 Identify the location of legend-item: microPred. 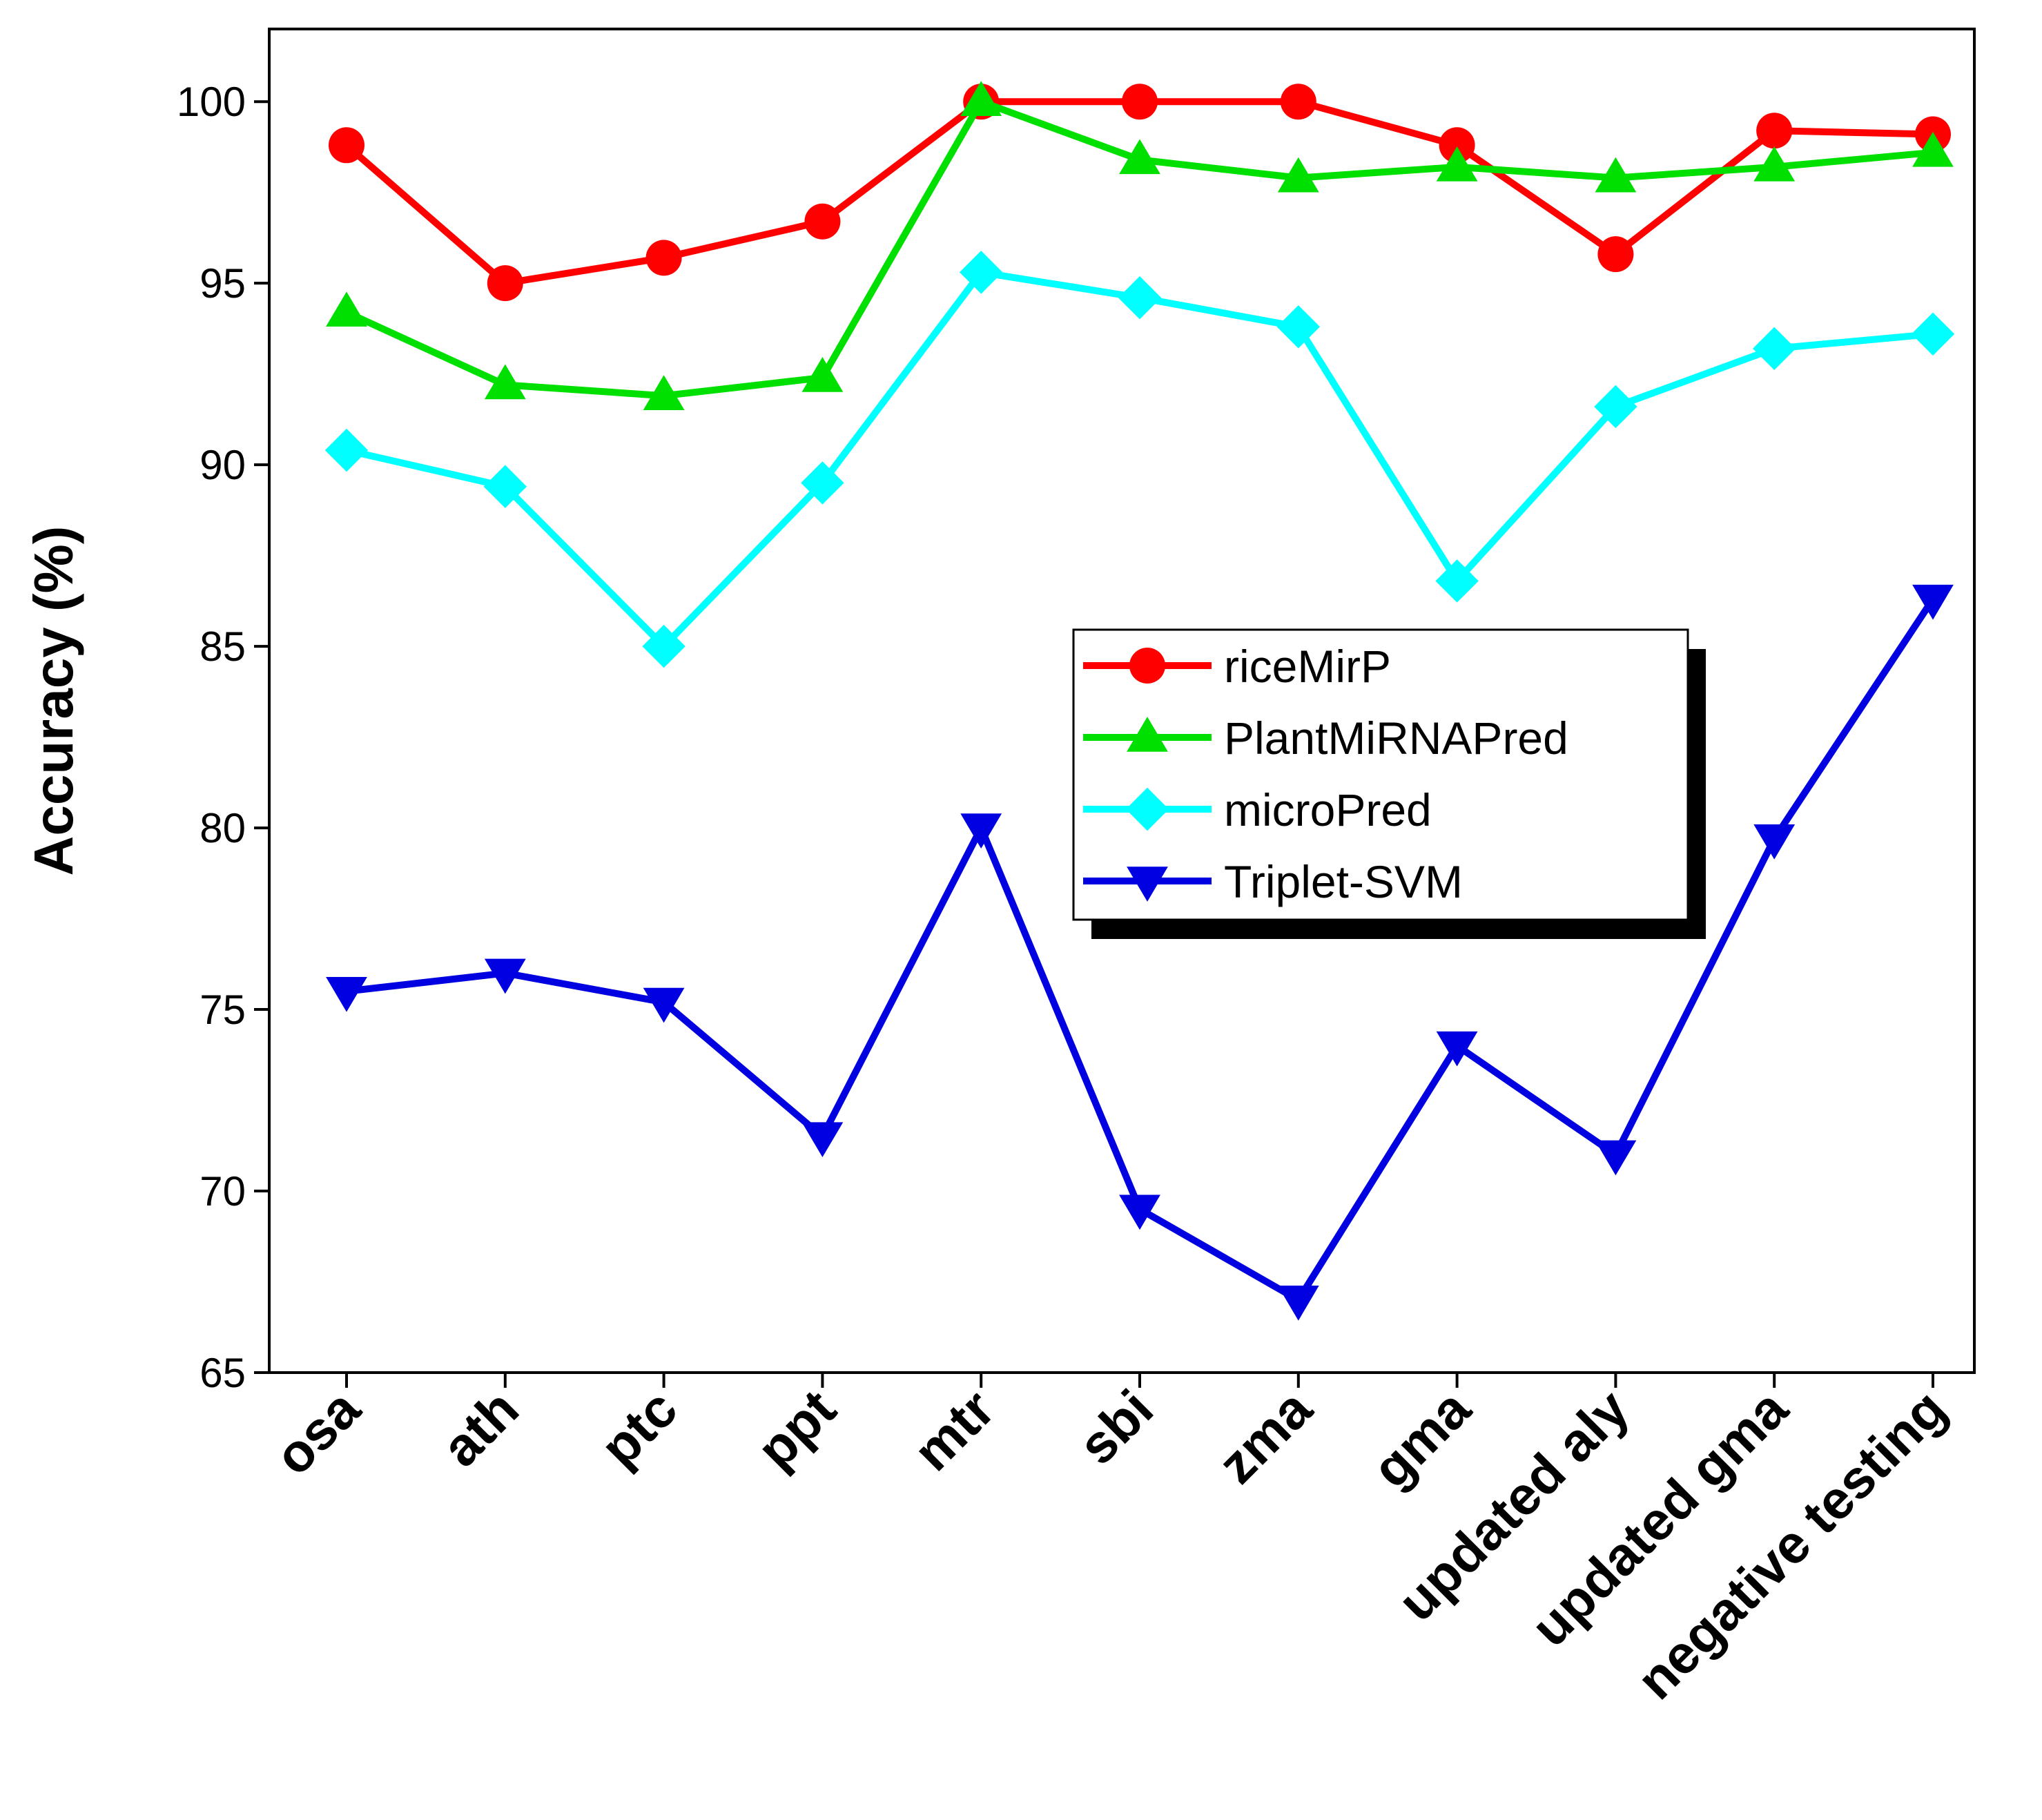
(1257, 809).